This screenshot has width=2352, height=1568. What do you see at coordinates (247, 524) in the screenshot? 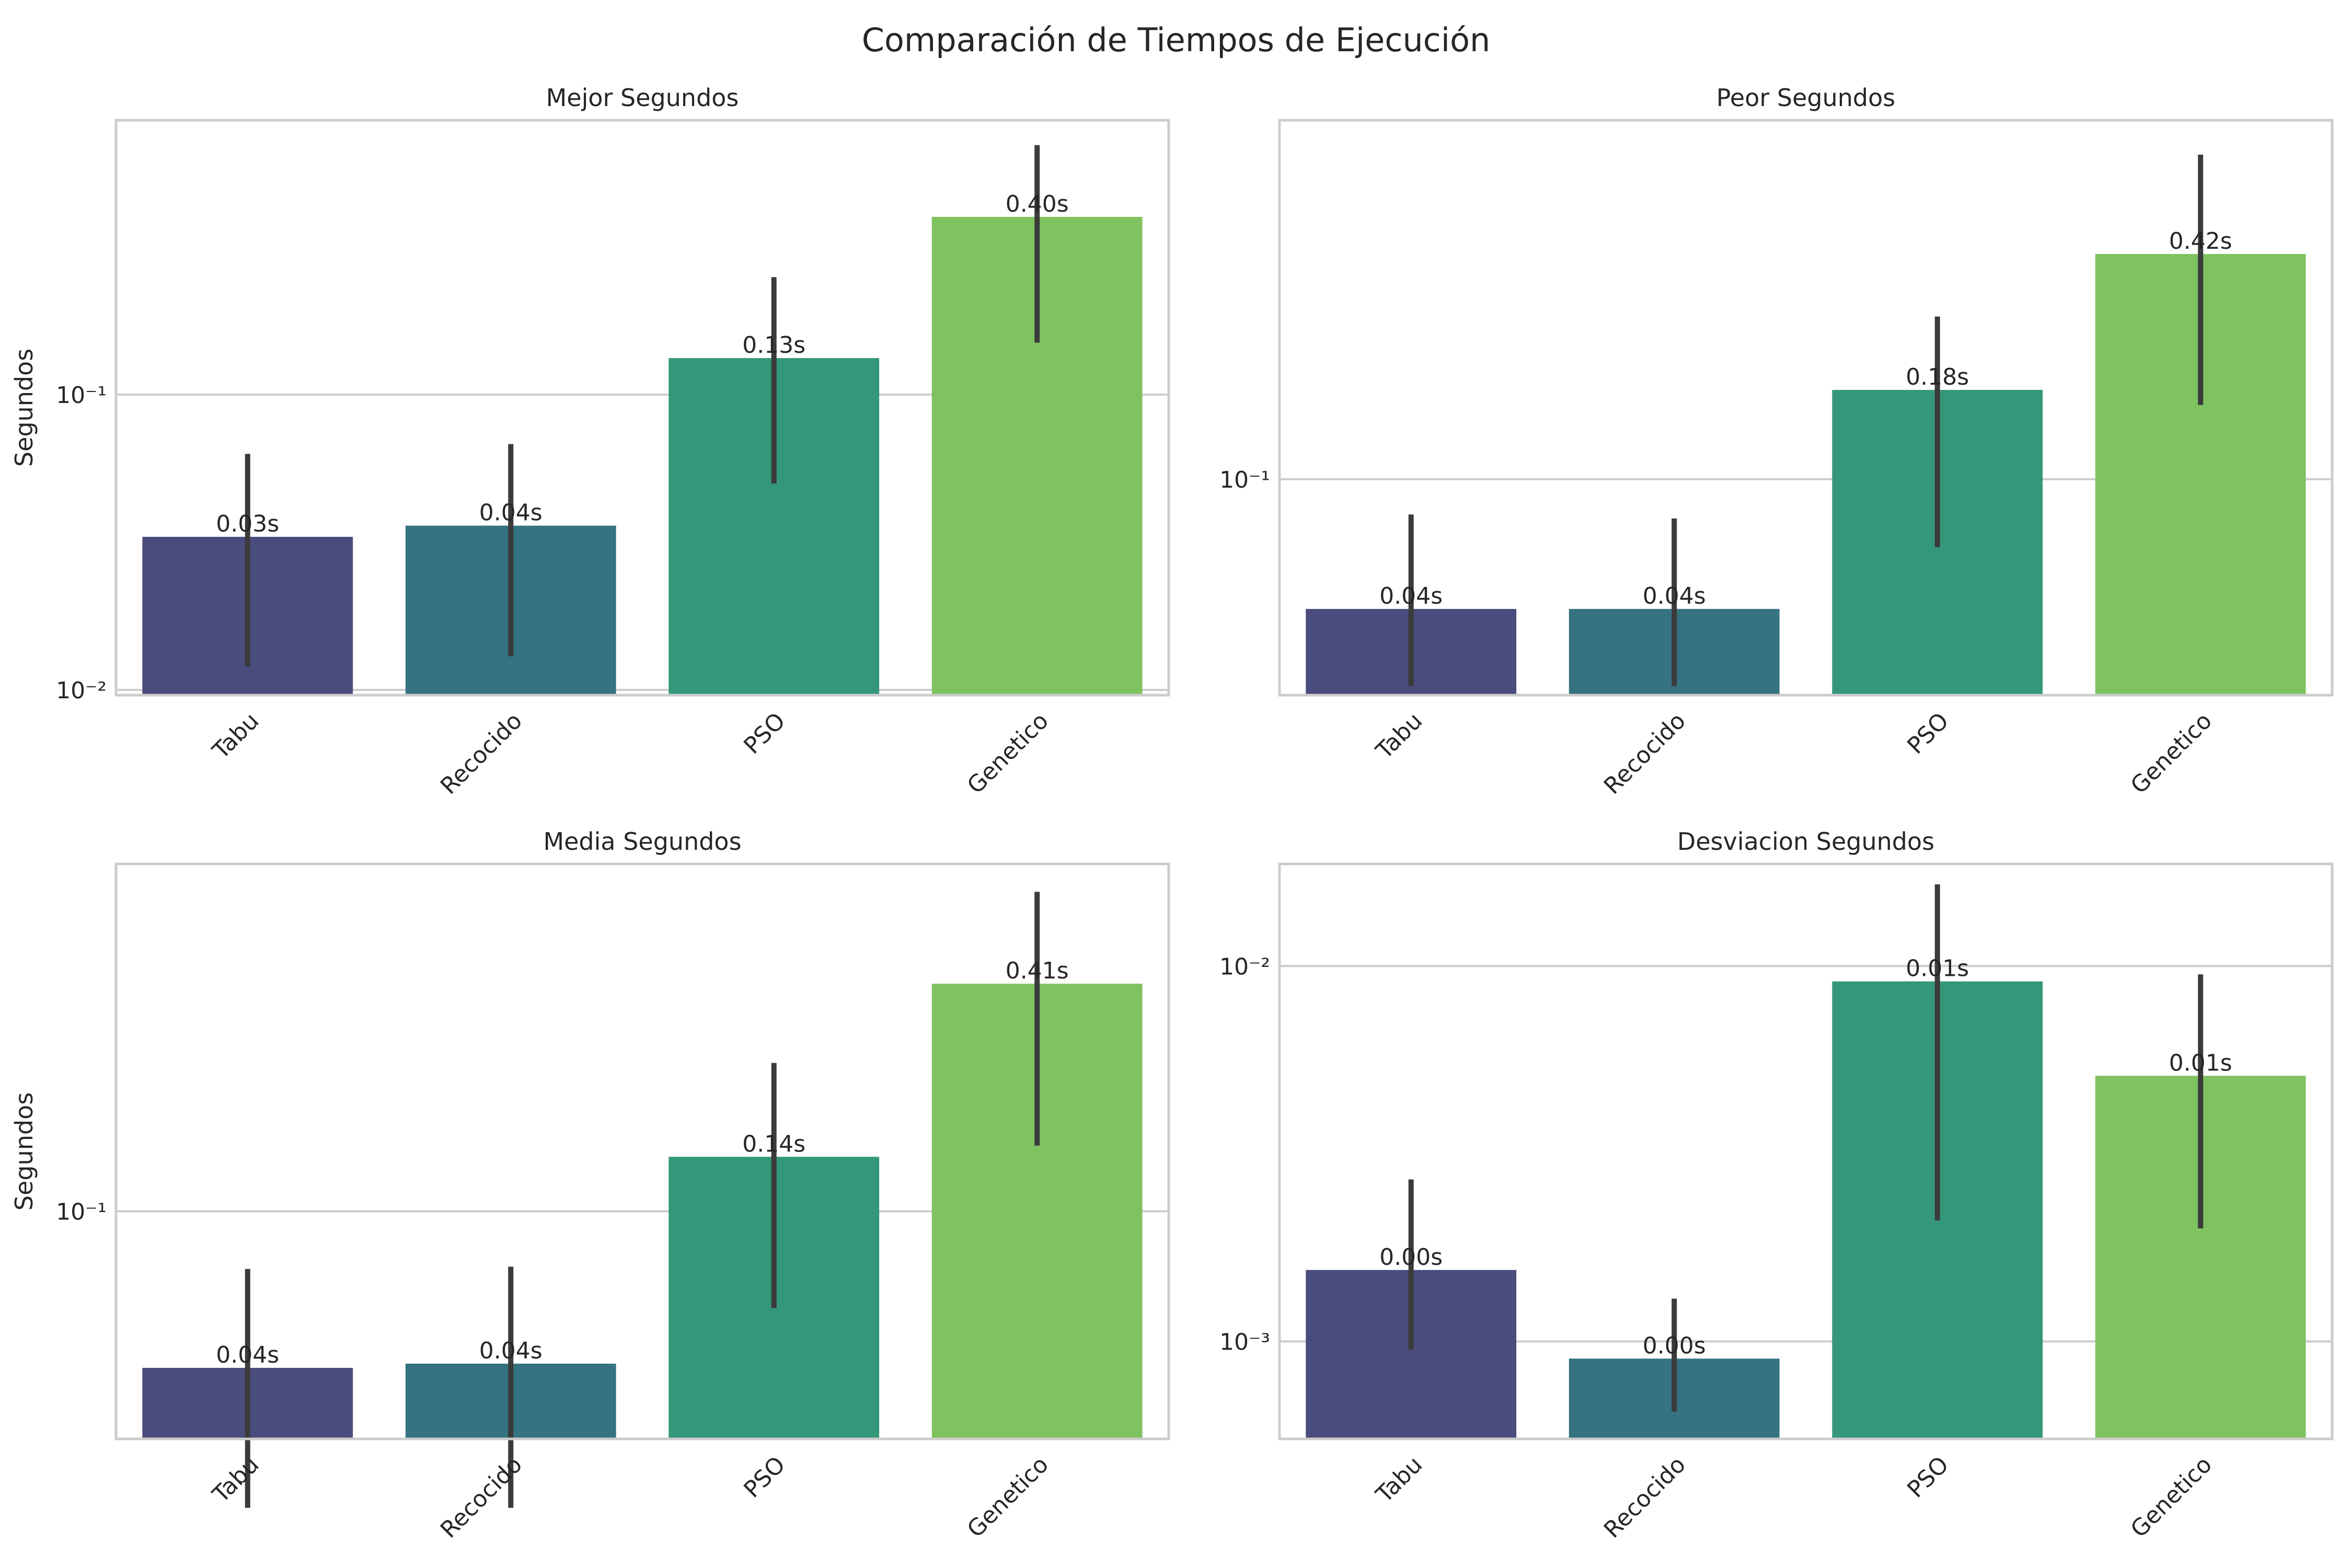
I see `data-label: 0.03s` at bounding box center [247, 524].